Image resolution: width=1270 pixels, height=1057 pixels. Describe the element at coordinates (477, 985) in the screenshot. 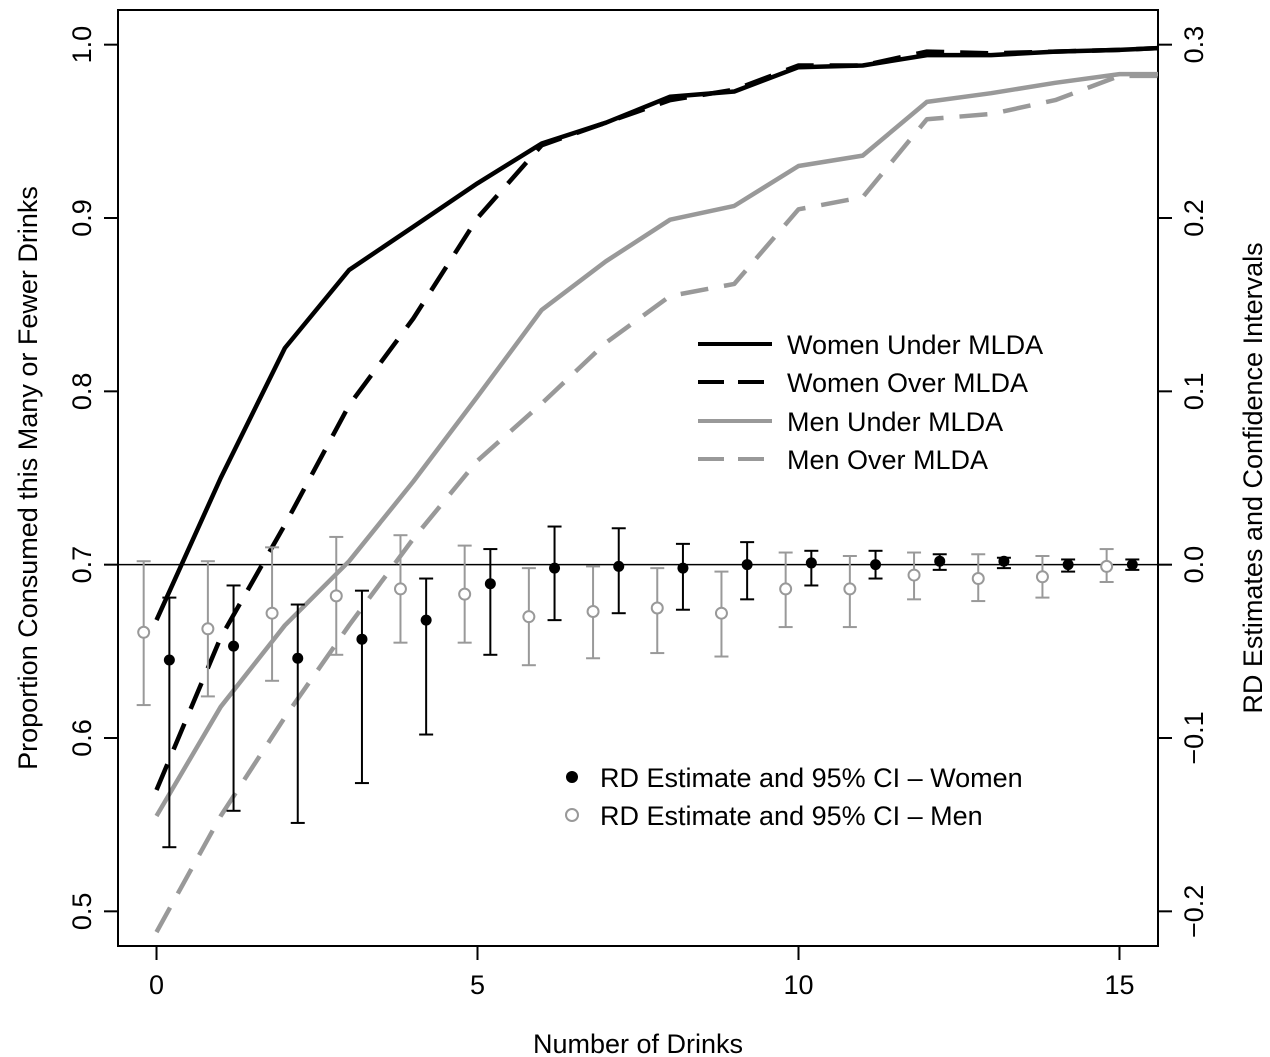

I see `x-tick-label: 5` at that location.